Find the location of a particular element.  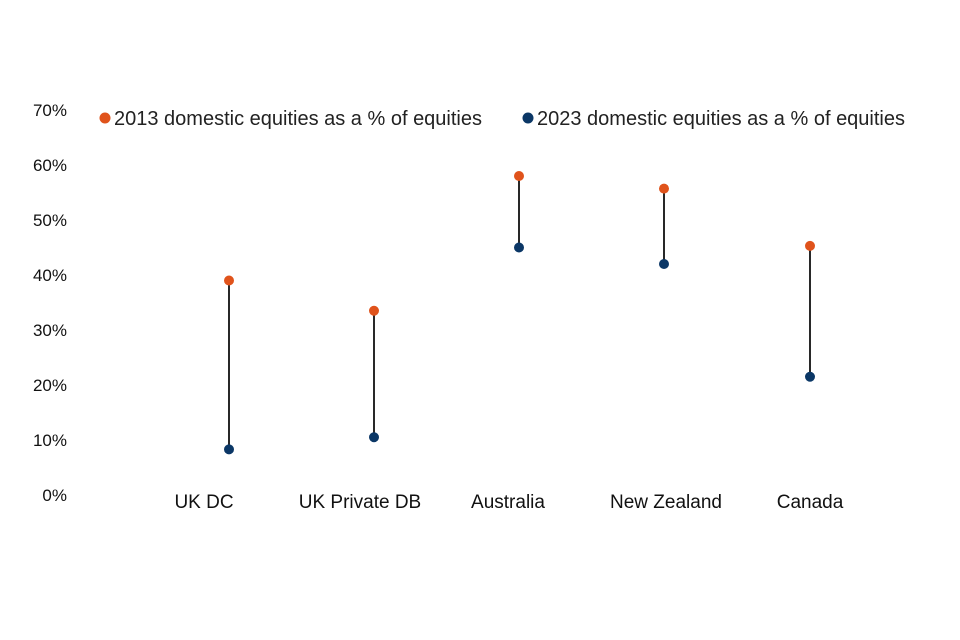

x-category-label: UK Private DB is located at coordinates (360, 502).